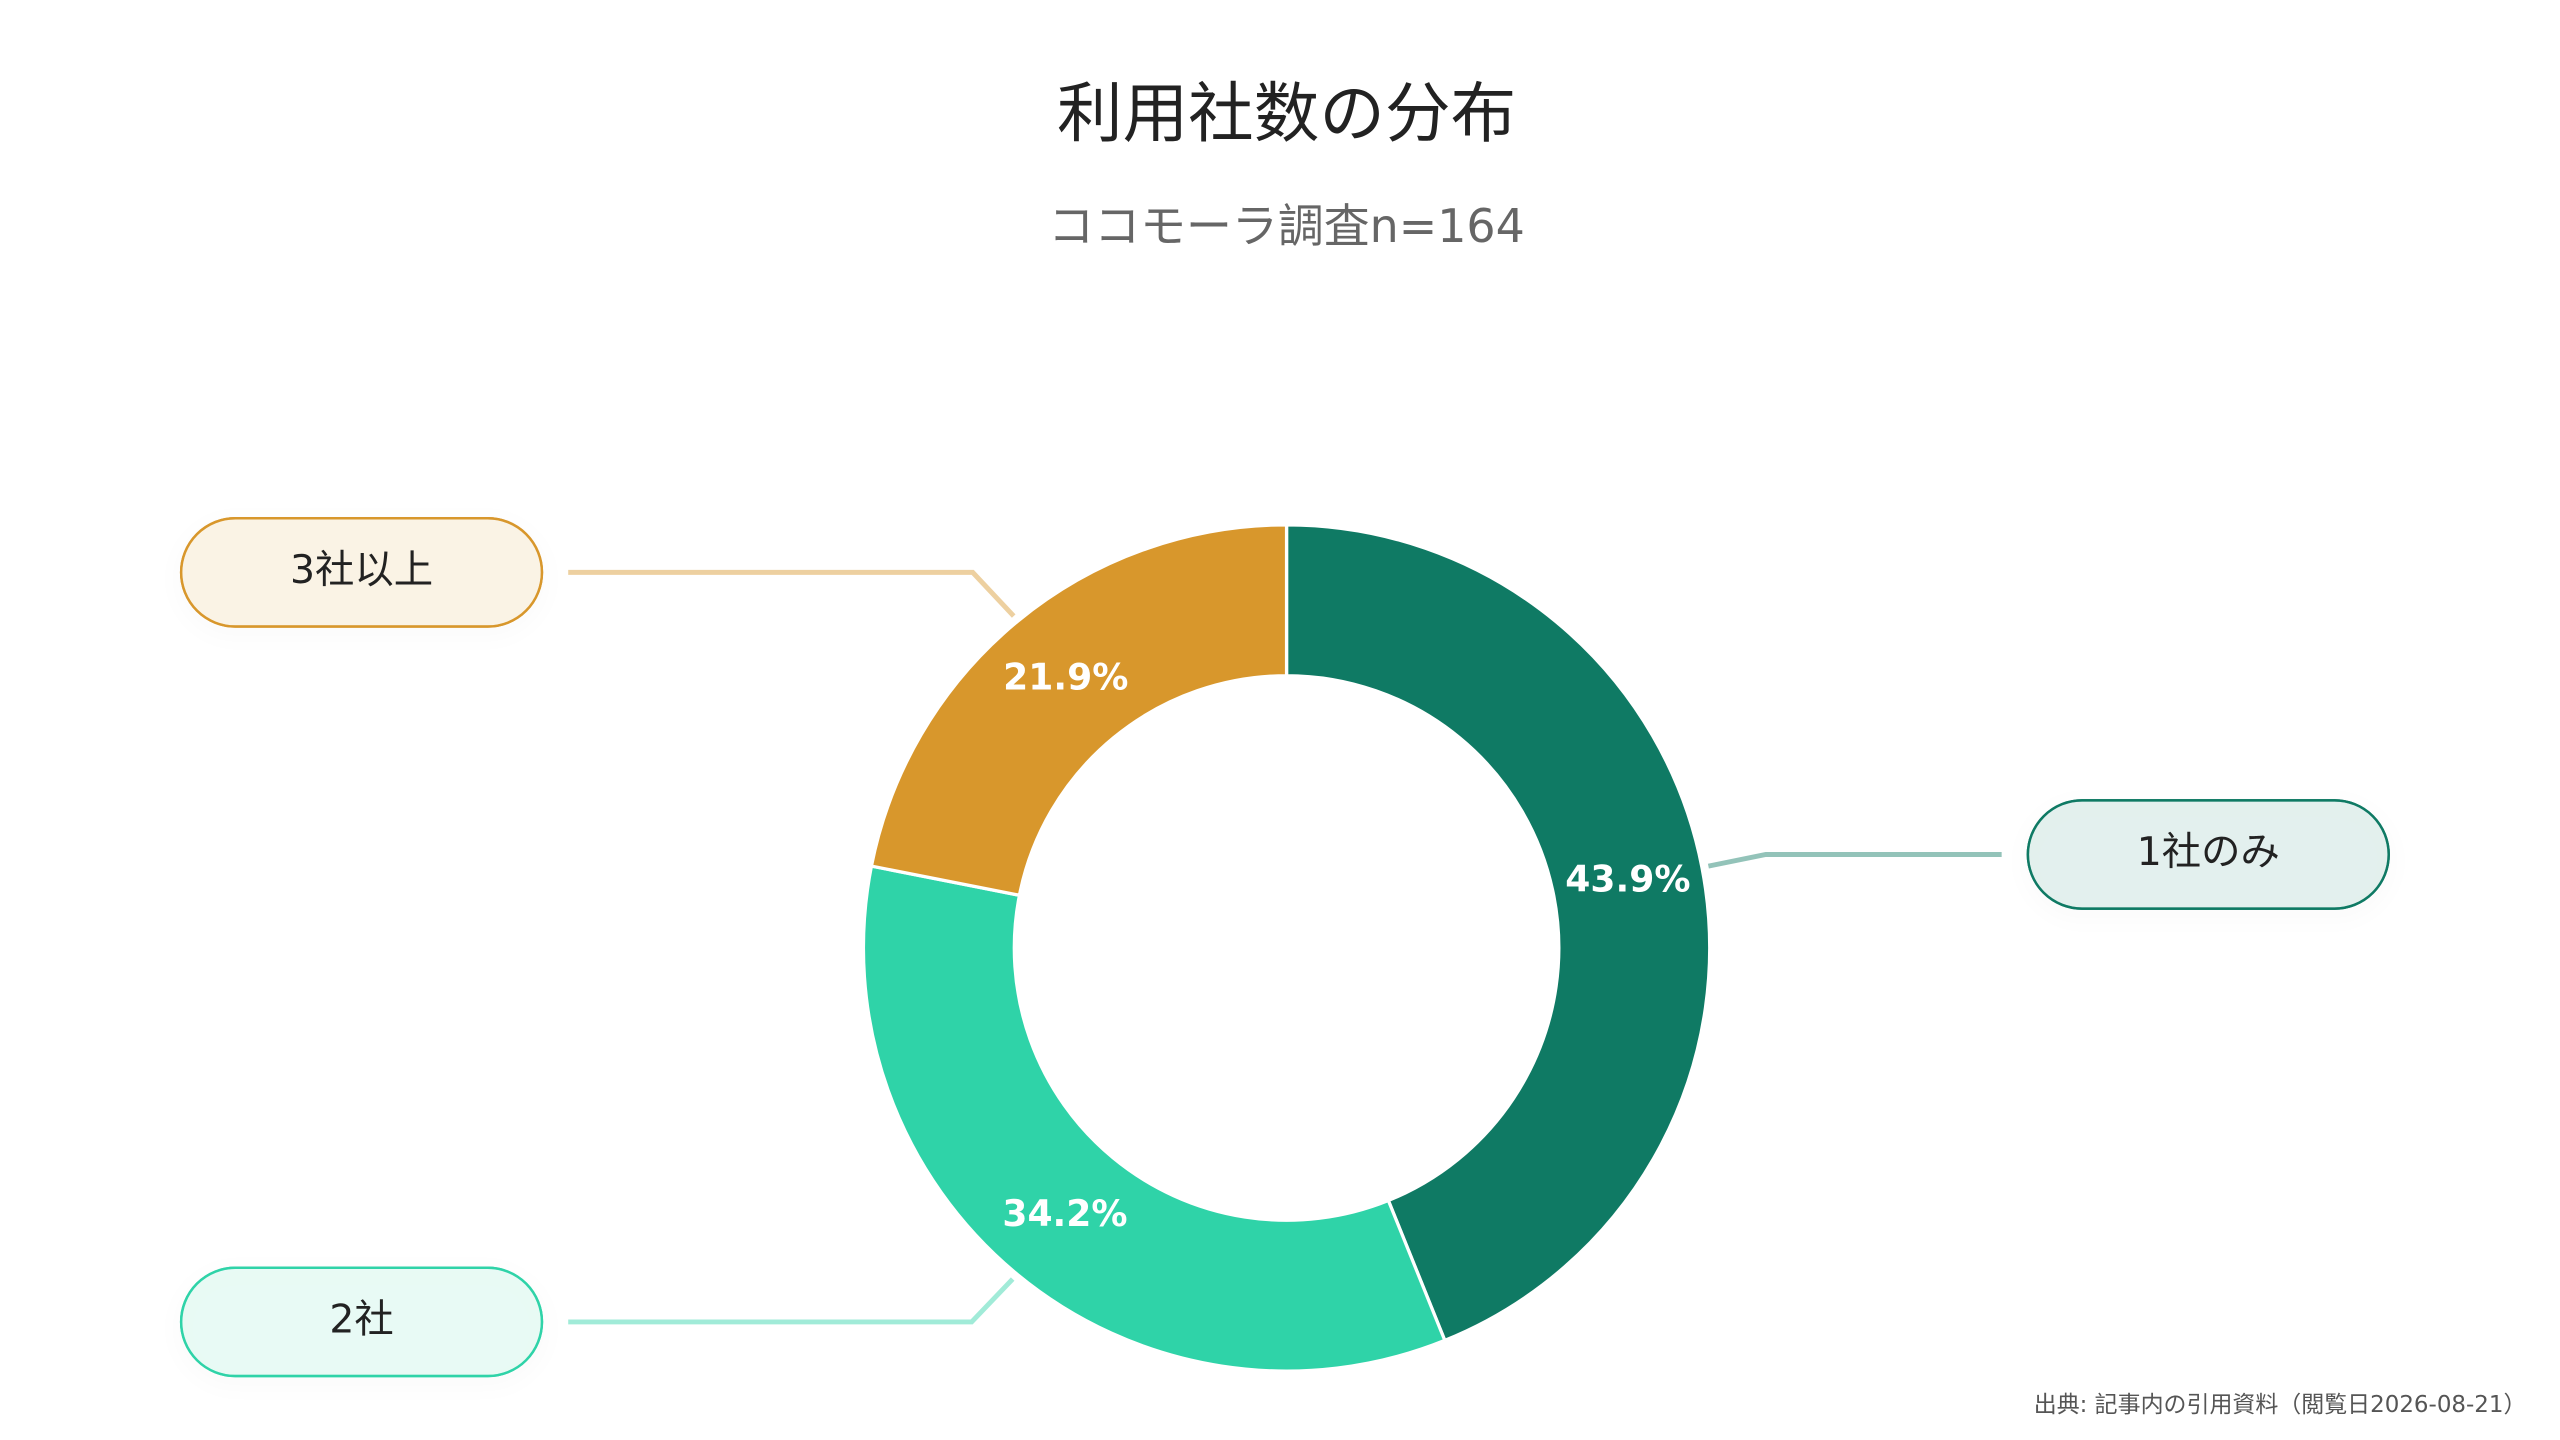 This screenshot has width=2560, height=1440. What do you see at coordinates (1064, 1214) in the screenshot?
I see `value-label: 34.2%` at bounding box center [1064, 1214].